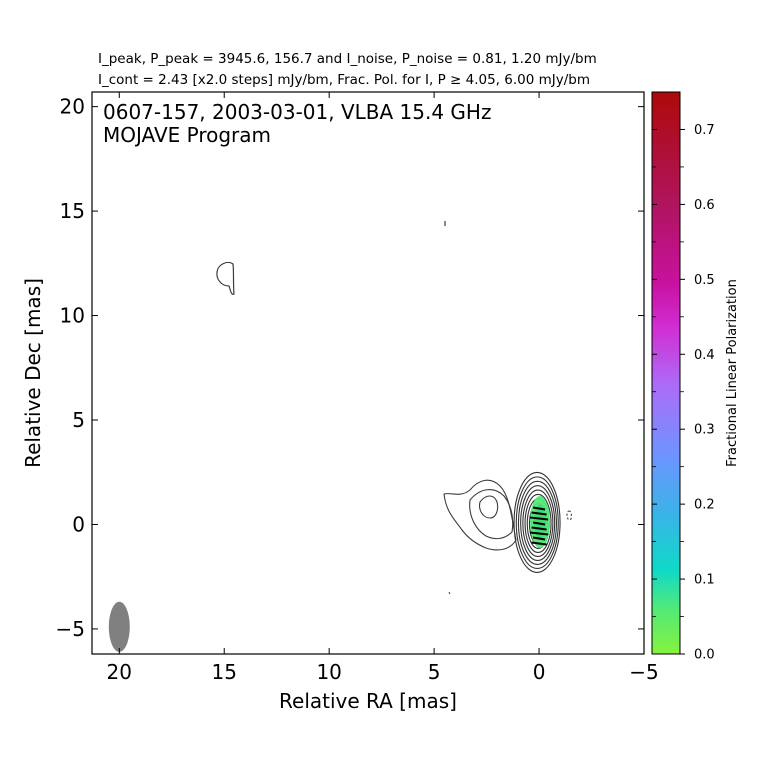  What do you see at coordinates (78, 524) in the screenshot?
I see `y-tick-label: 0` at bounding box center [78, 524].